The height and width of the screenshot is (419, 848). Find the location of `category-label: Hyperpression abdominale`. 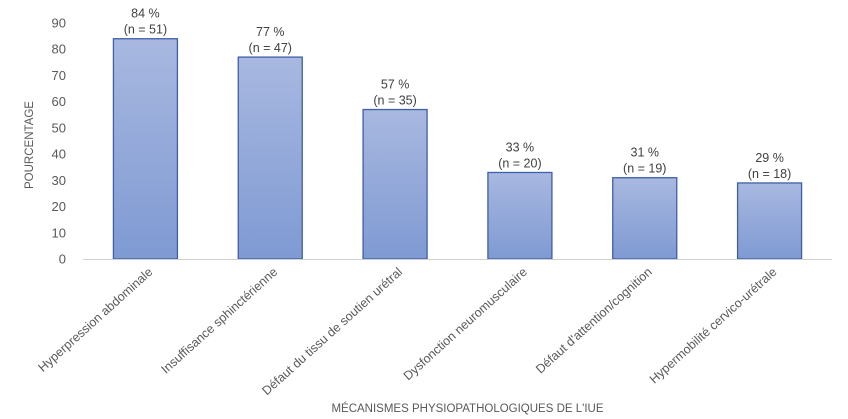

category-label: Hyperpression abdominale is located at coordinates (96, 320).